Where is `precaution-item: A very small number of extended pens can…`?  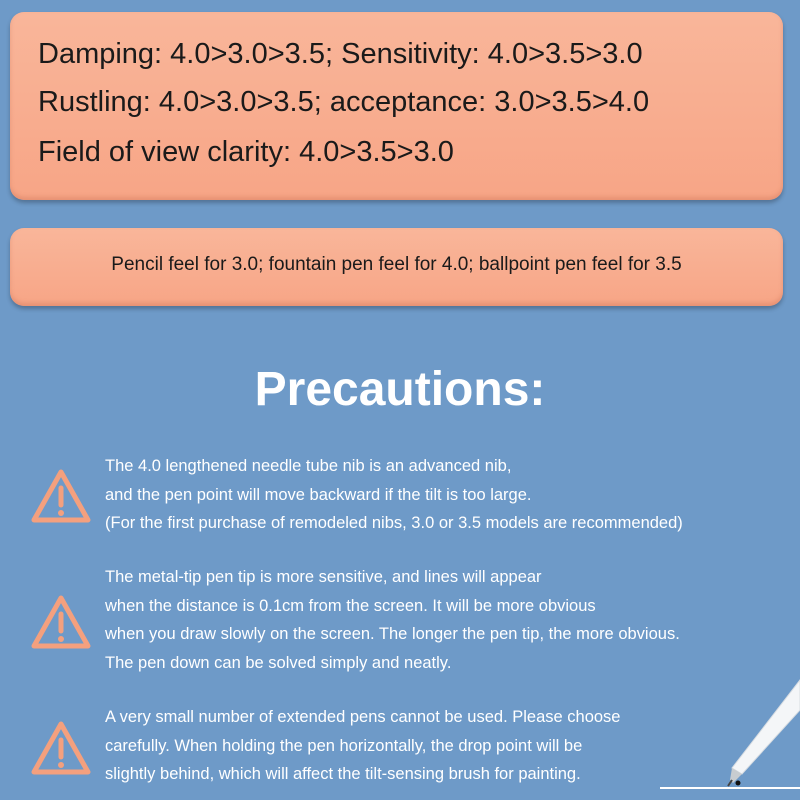
precaution-item: A very small number of extended pens can… is located at coordinates (363, 746).